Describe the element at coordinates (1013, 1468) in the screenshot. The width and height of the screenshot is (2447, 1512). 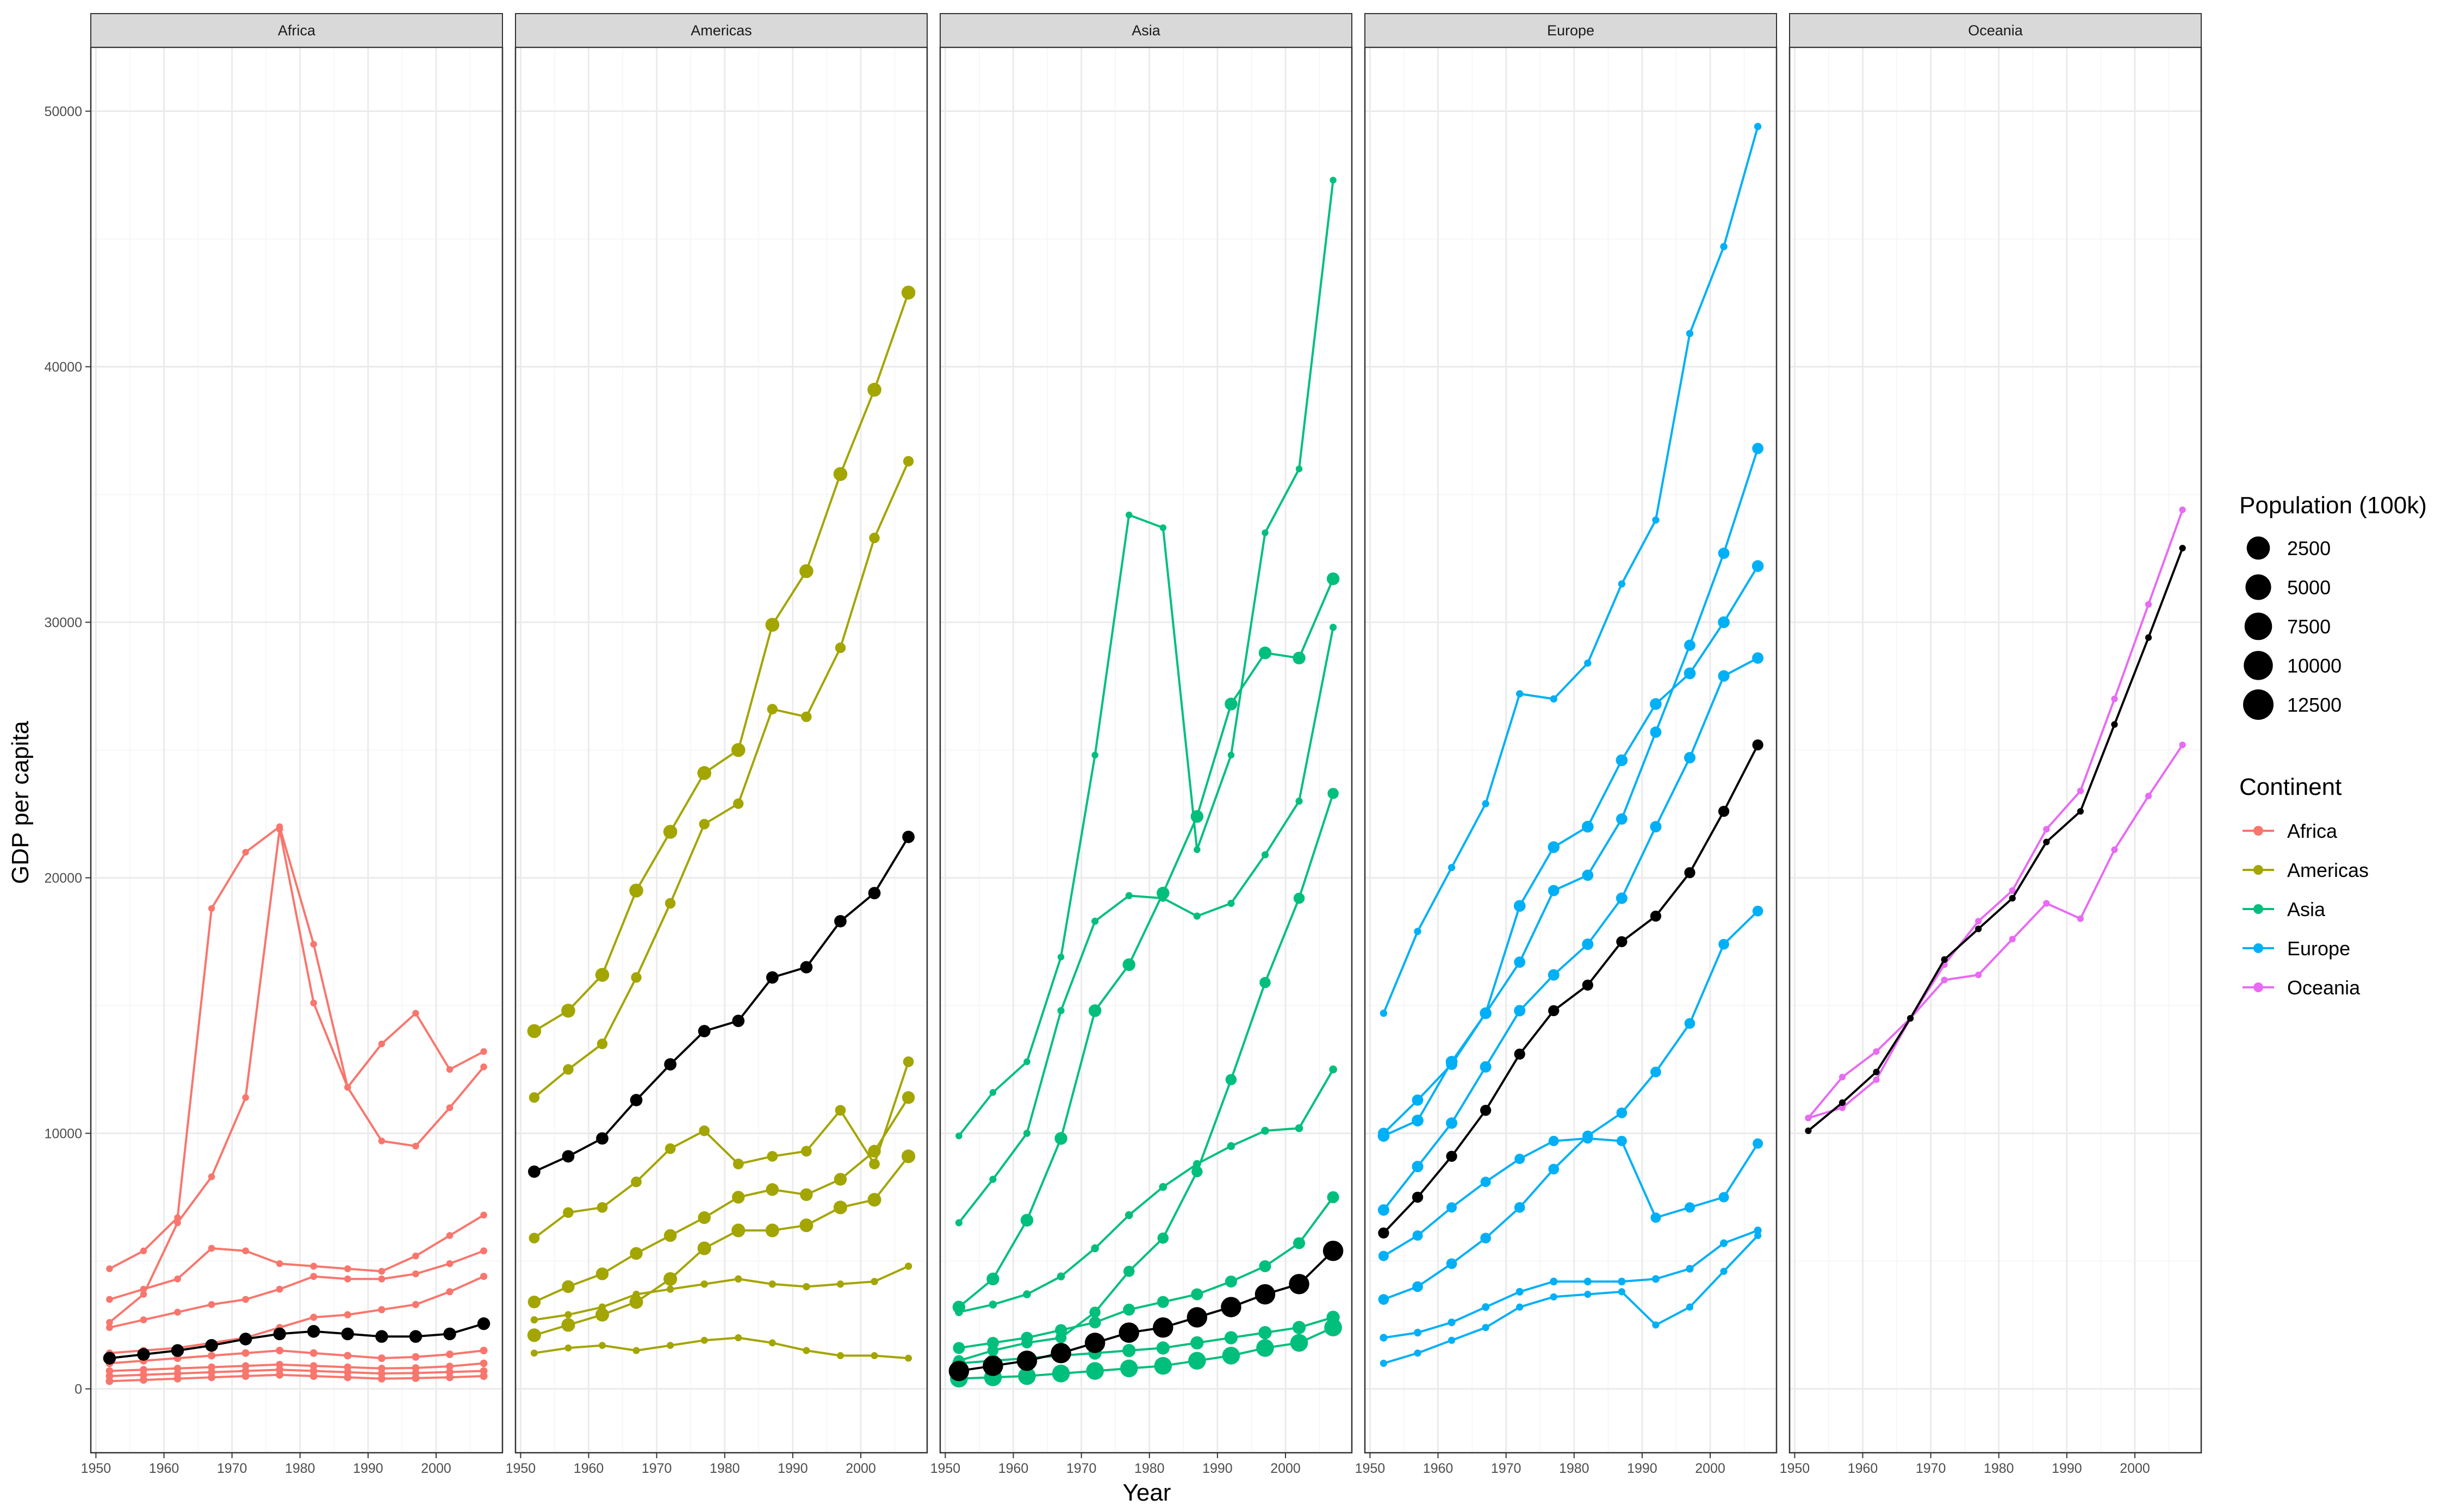
I see `x-tick-label: 1960` at that location.